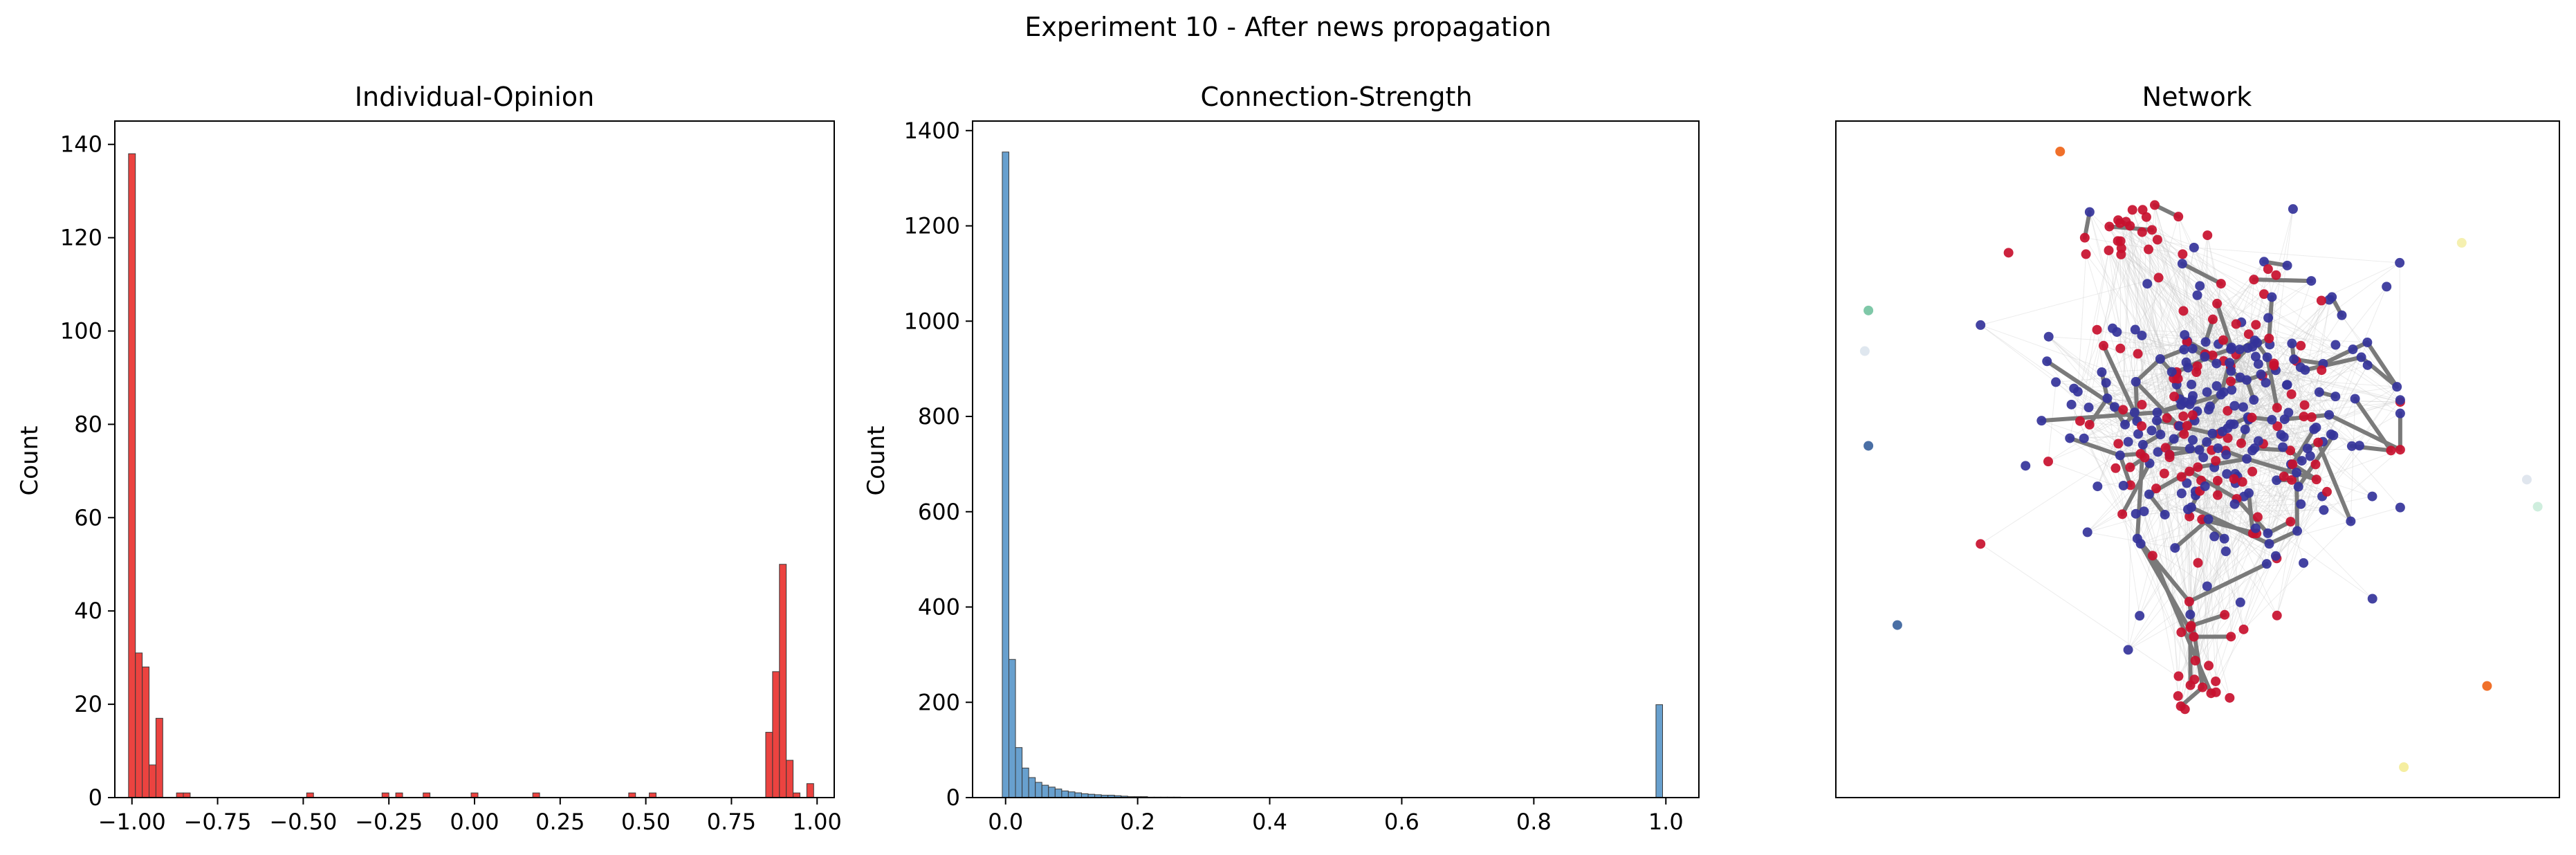 The height and width of the screenshot is (855, 2576). Describe the element at coordinates (1666, 822) in the screenshot. I see `x-tick-label: 1.0` at that location.